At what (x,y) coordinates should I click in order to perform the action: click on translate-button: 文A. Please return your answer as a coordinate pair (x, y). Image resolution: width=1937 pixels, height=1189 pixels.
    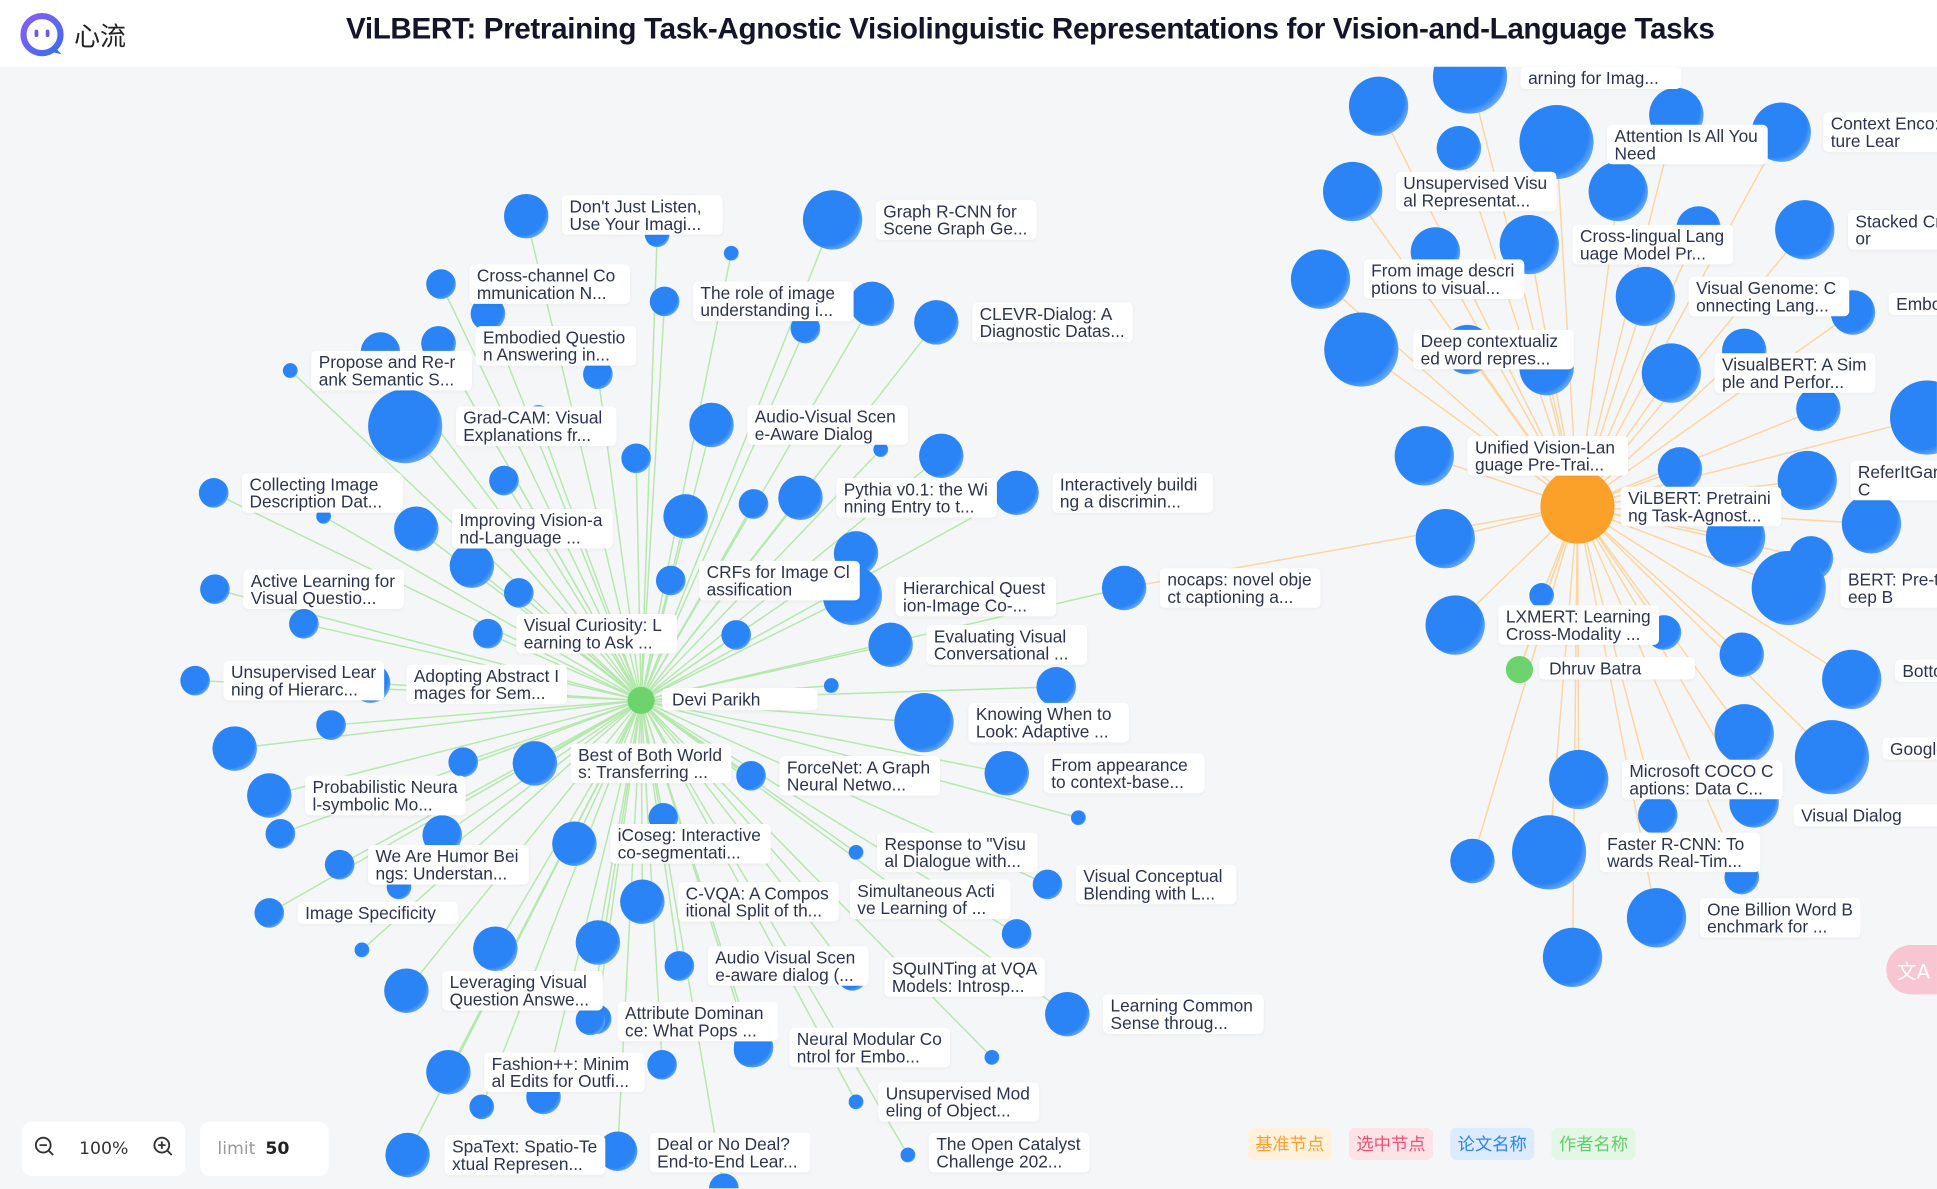
    Looking at the image, I should click on (1911, 970).